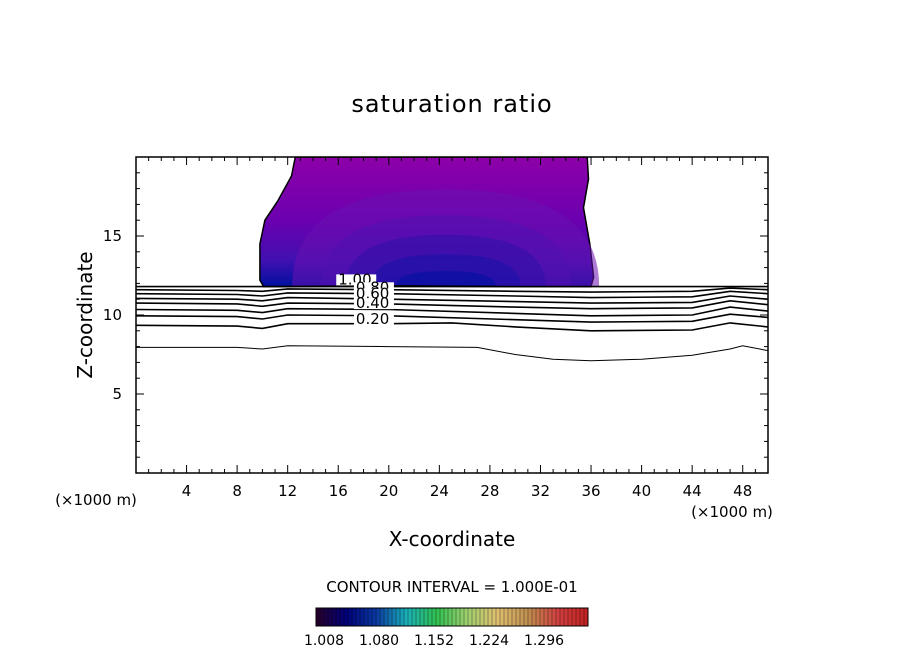 The image size is (904, 654). What do you see at coordinates (452, 318) in the screenshot?
I see `contour-line-0.4` at bounding box center [452, 318].